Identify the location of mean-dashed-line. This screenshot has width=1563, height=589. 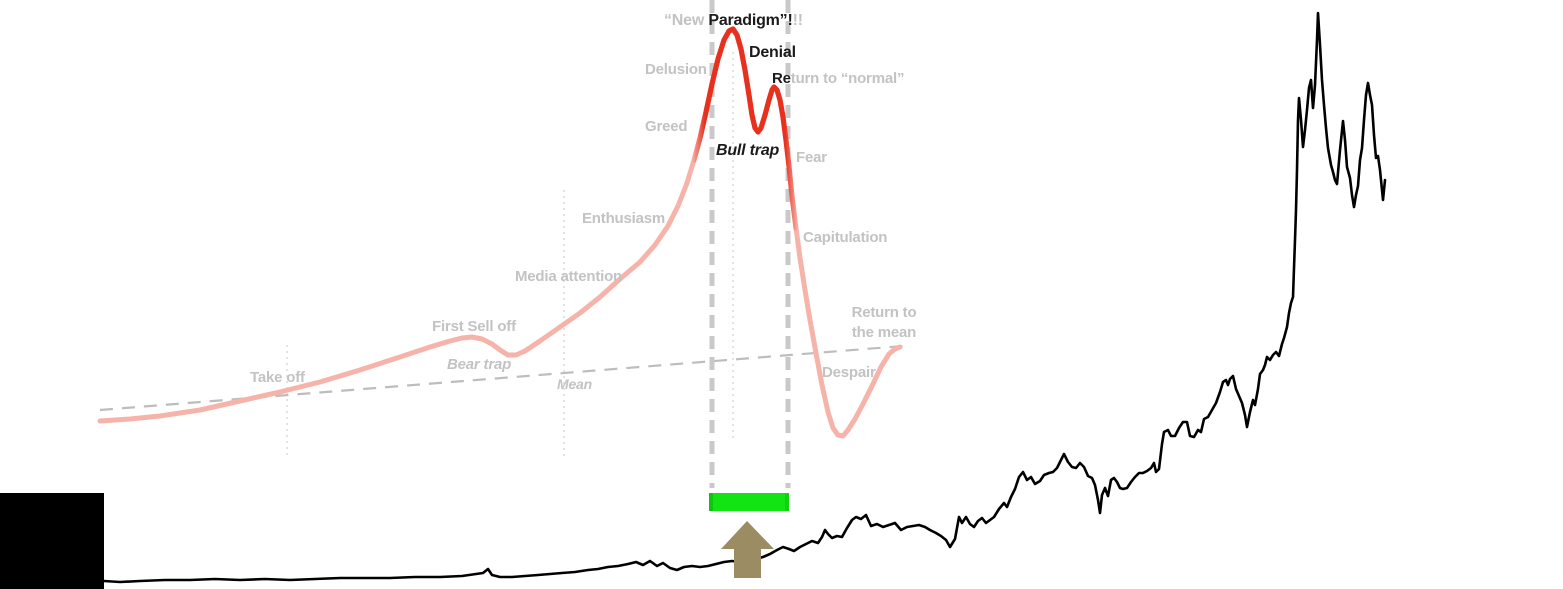
(501, 378).